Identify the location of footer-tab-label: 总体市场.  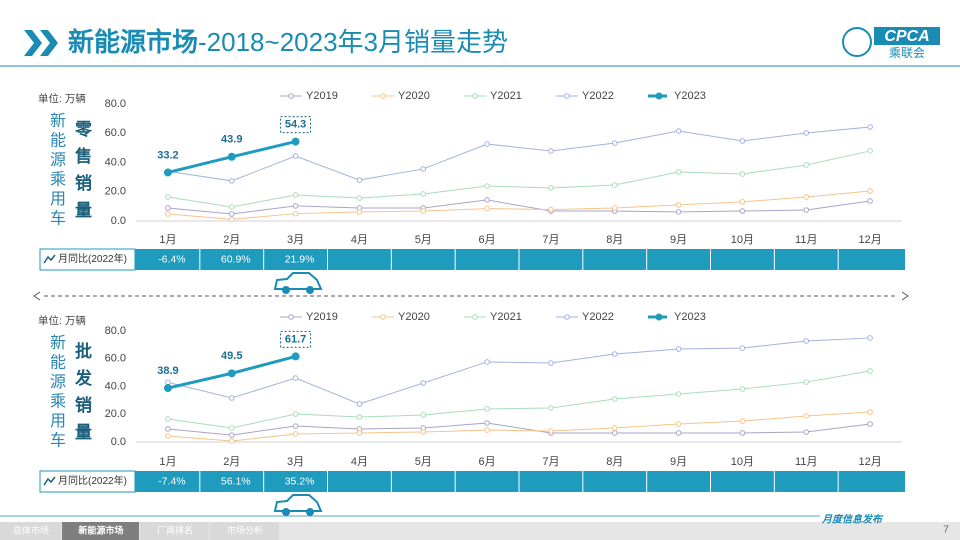
(31, 529).